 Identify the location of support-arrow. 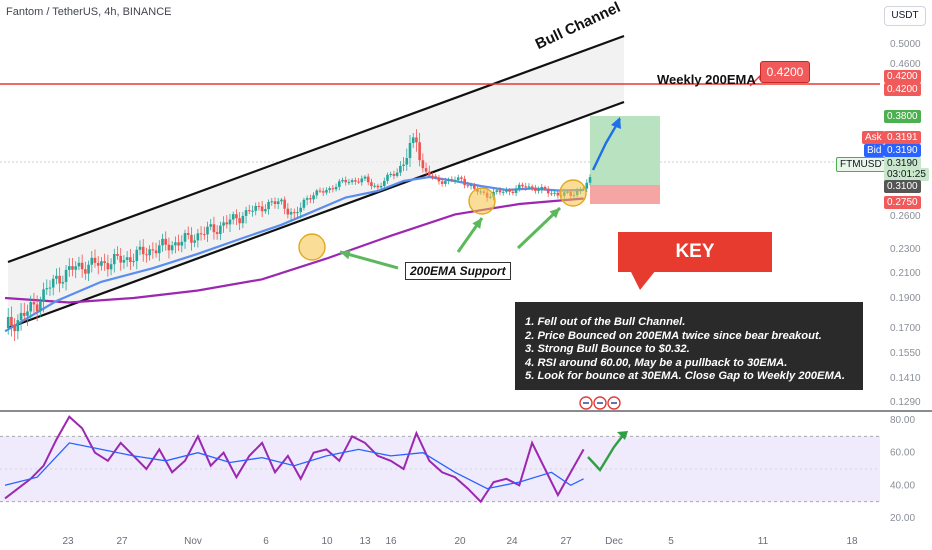
(369, 260).